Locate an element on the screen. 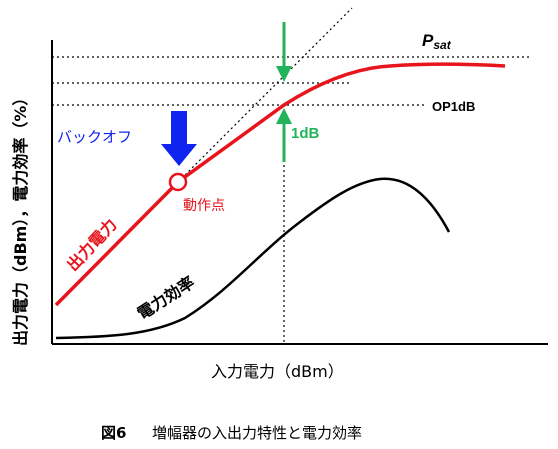 Image resolution: width=558 pixels, height=449 pixels. x-axis-title: 入力電力（dBm） is located at coordinates (277, 371).